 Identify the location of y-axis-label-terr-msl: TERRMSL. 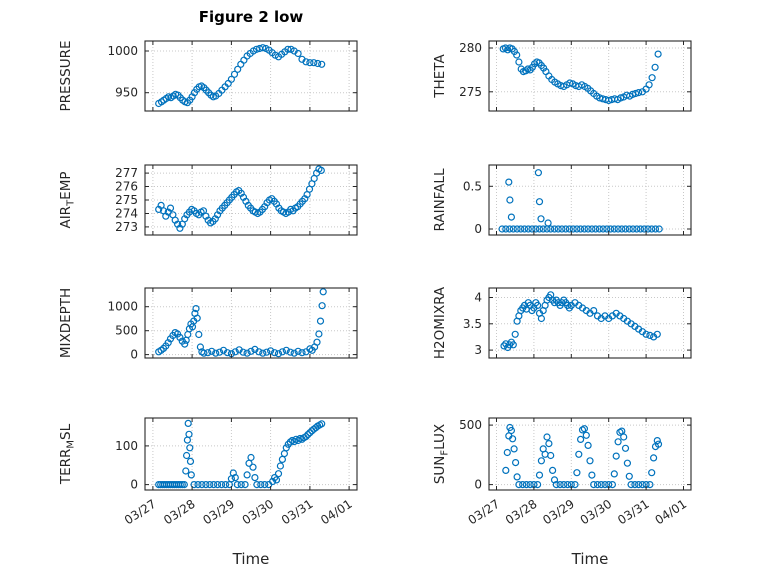
(66, 454).